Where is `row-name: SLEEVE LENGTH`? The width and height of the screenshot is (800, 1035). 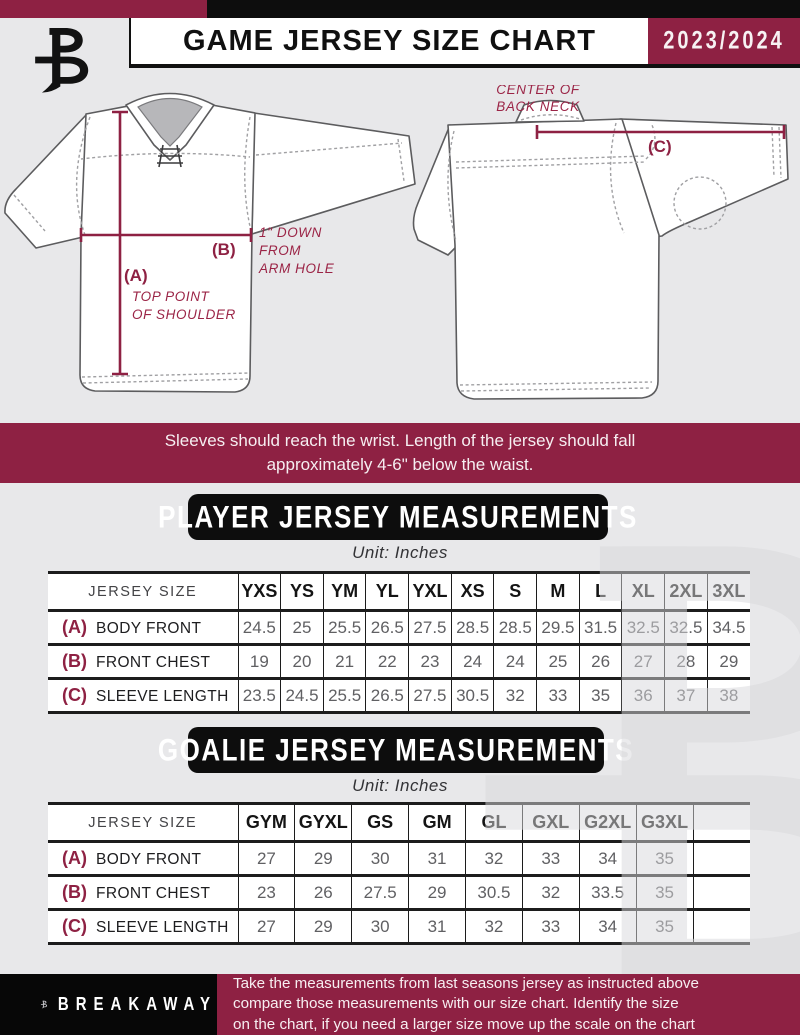
row-name: SLEEVE LENGTH is located at coordinates (162, 927).